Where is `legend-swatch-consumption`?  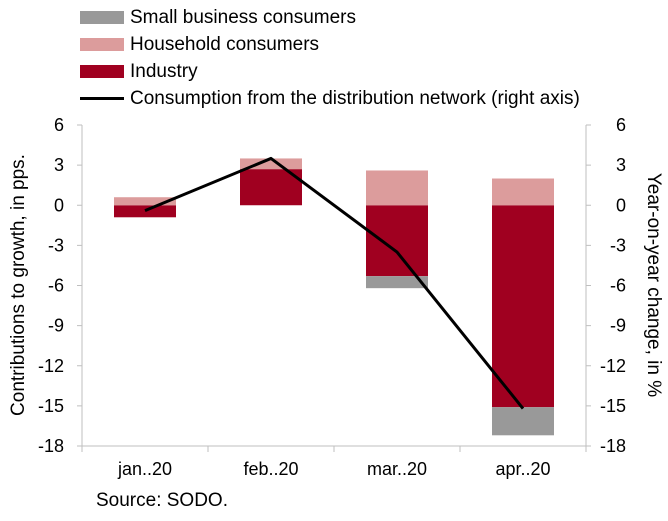 legend-swatch-consumption is located at coordinates (102, 98).